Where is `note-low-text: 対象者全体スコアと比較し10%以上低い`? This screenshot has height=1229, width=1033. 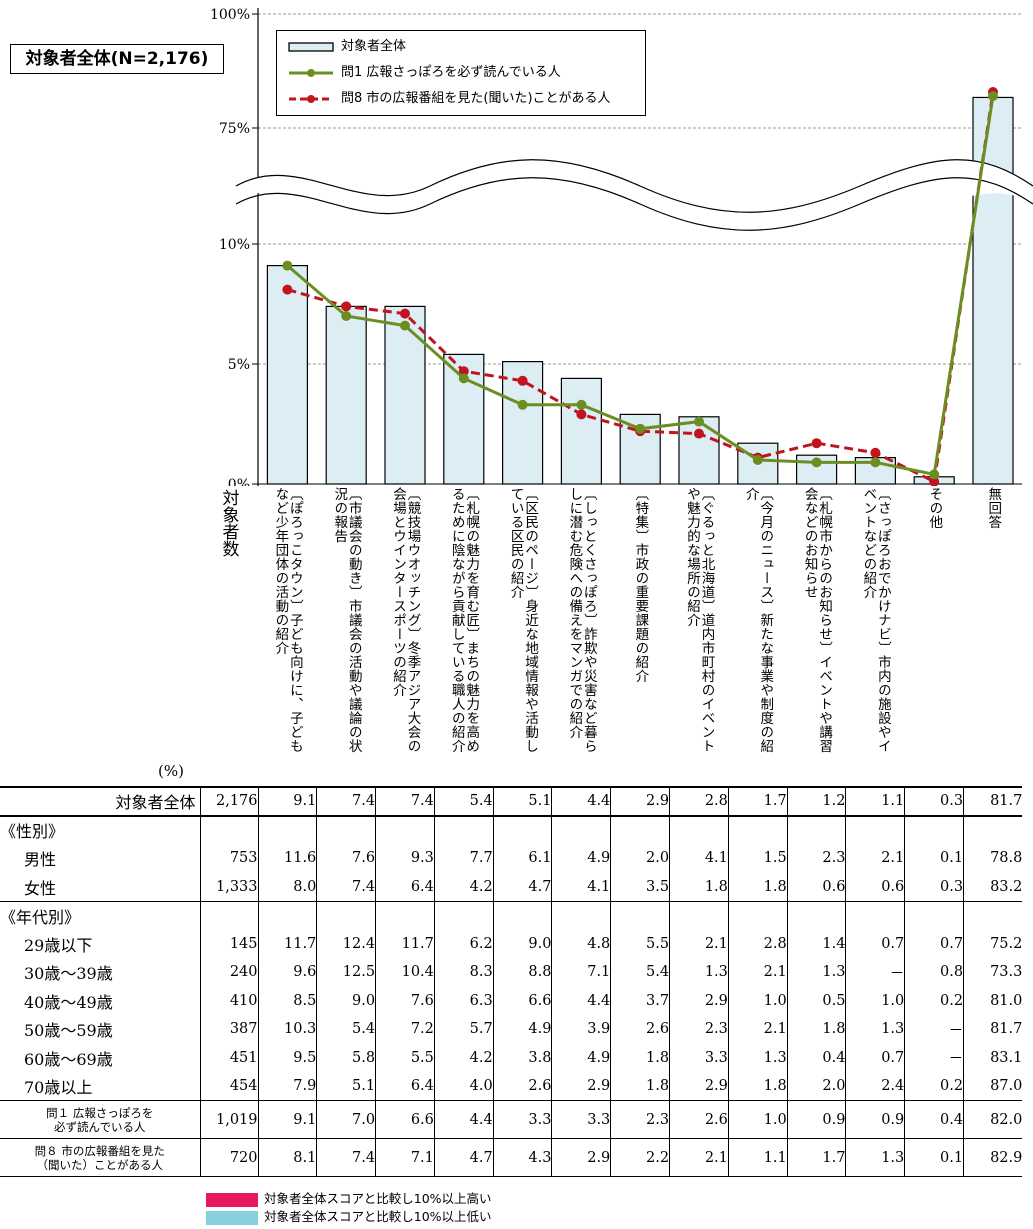
note-low-text: 対象者全体スコアと比較し10%以上低い is located at coordinates (378, 1216).